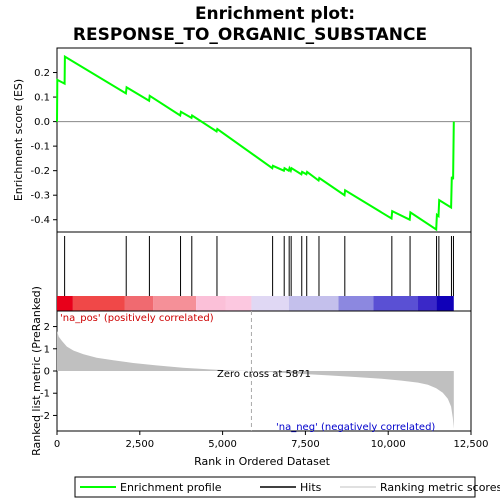 The height and width of the screenshot is (500, 500). What do you see at coordinates (47, 372) in the screenshot?
I see `metric-ytick-label: 0` at bounding box center [47, 372].